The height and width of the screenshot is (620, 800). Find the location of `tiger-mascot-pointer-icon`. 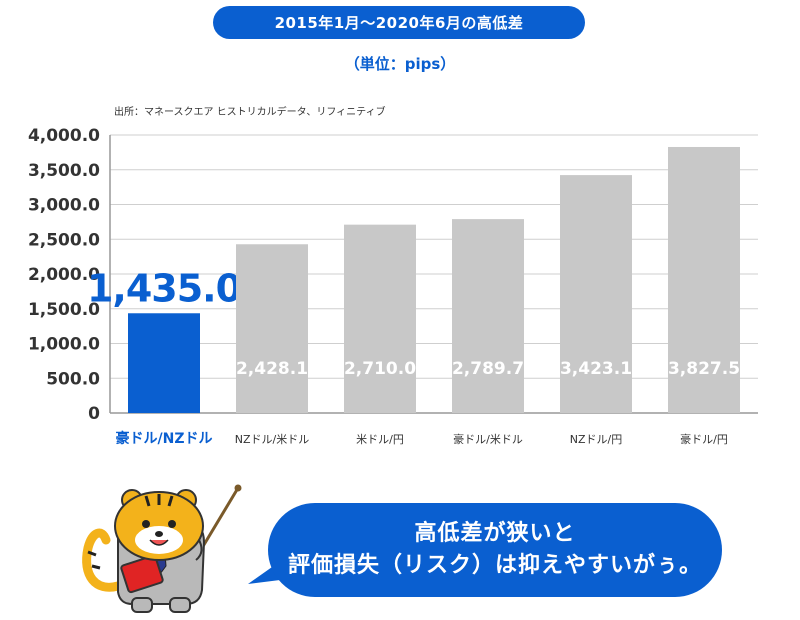

tiger-mascot-pointer-icon is located at coordinates (162, 548).